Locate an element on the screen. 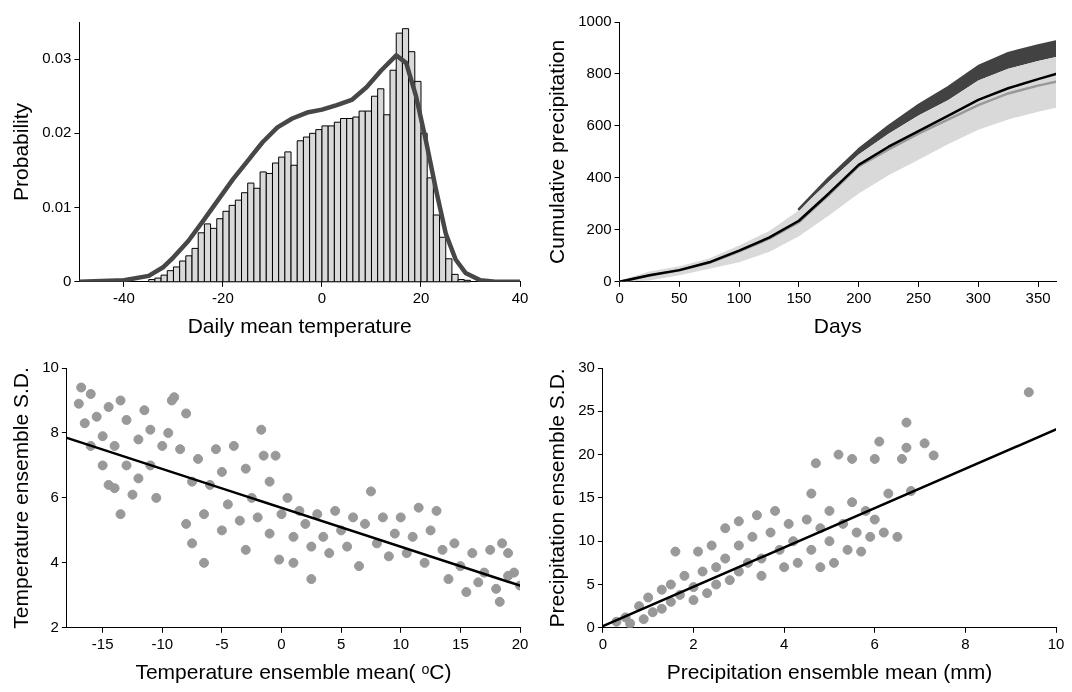 The height and width of the screenshot is (692, 1072). x-tick-label: -40 is located at coordinates (124, 297).